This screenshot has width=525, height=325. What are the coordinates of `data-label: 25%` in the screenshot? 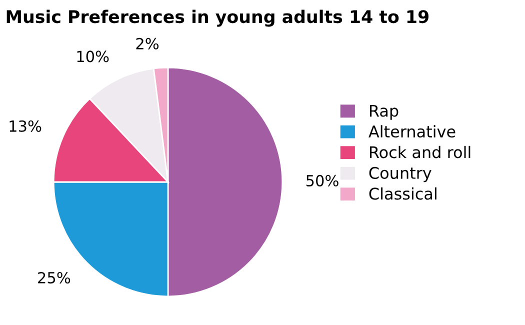 It's located at (54, 278).